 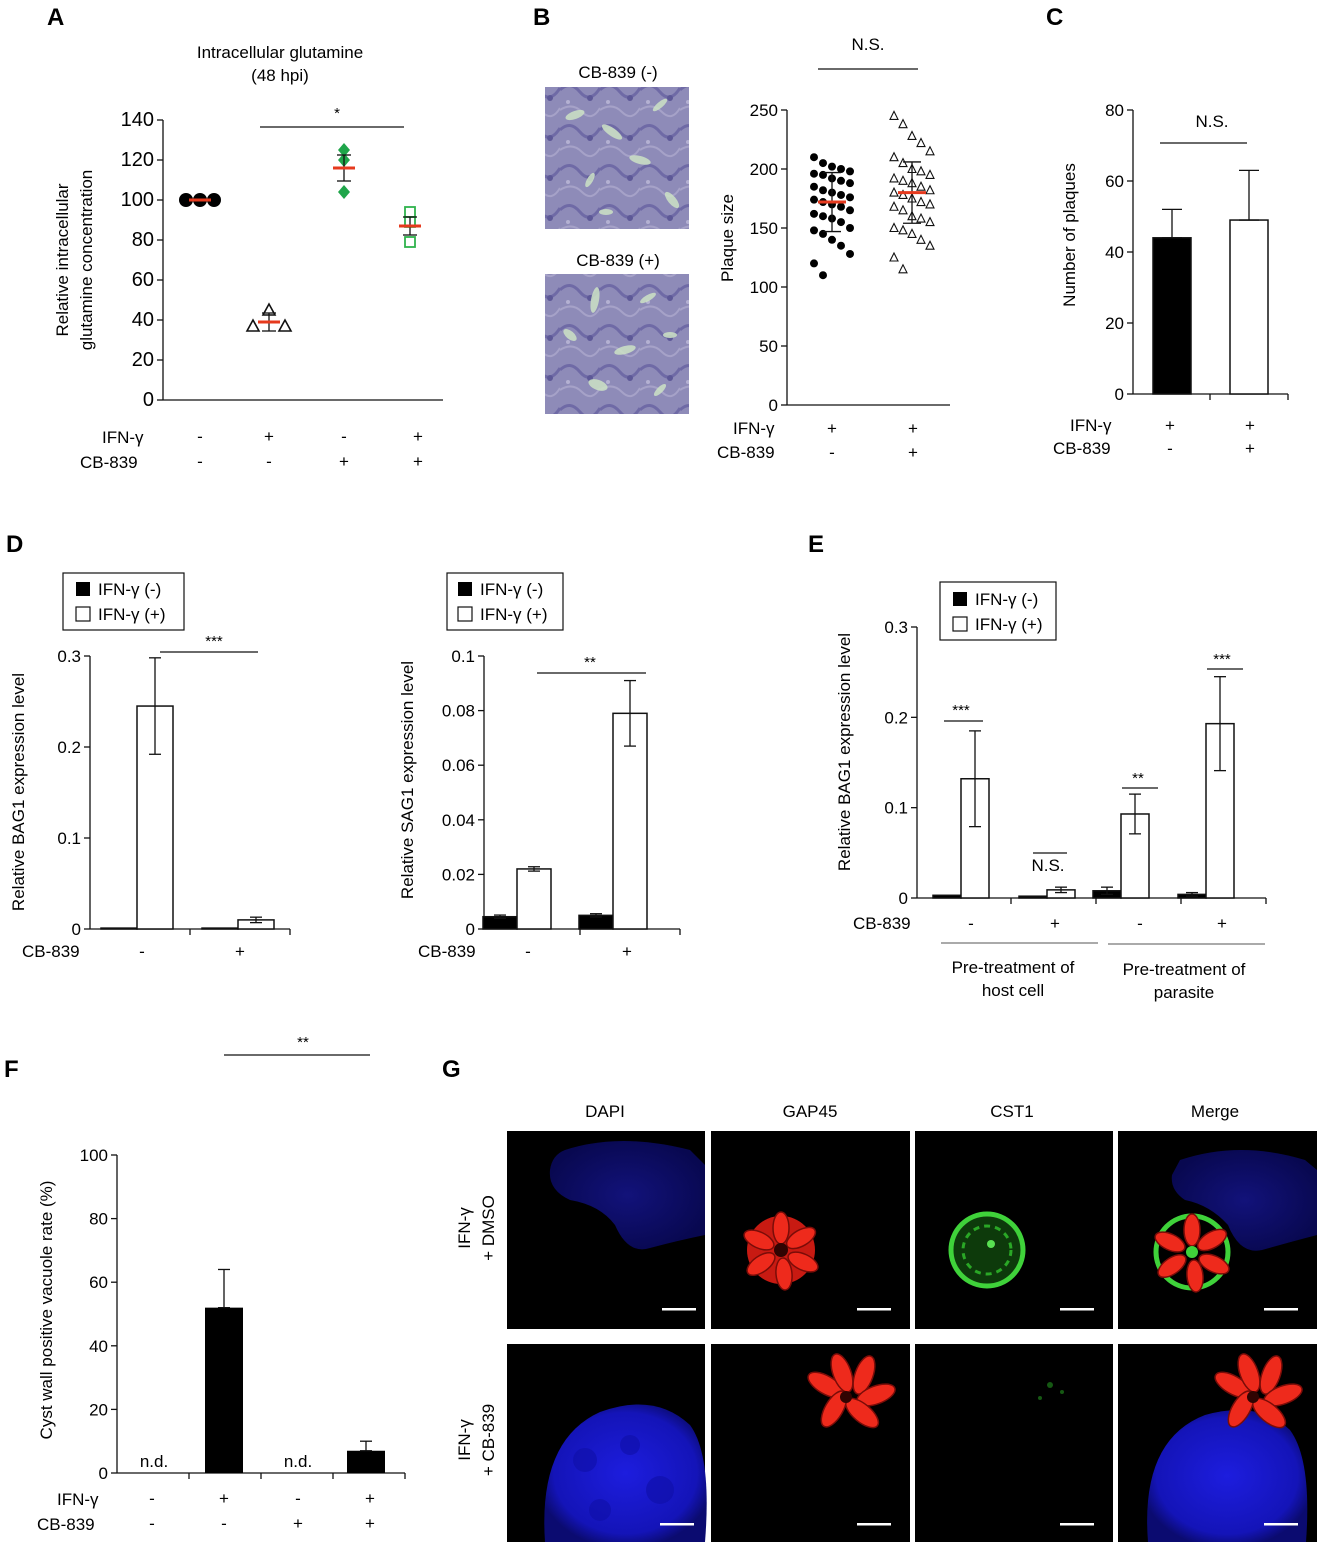 What do you see at coordinates (528, 951) in the screenshot?
I see `panel-d-right-cb-sign: -` at bounding box center [528, 951].